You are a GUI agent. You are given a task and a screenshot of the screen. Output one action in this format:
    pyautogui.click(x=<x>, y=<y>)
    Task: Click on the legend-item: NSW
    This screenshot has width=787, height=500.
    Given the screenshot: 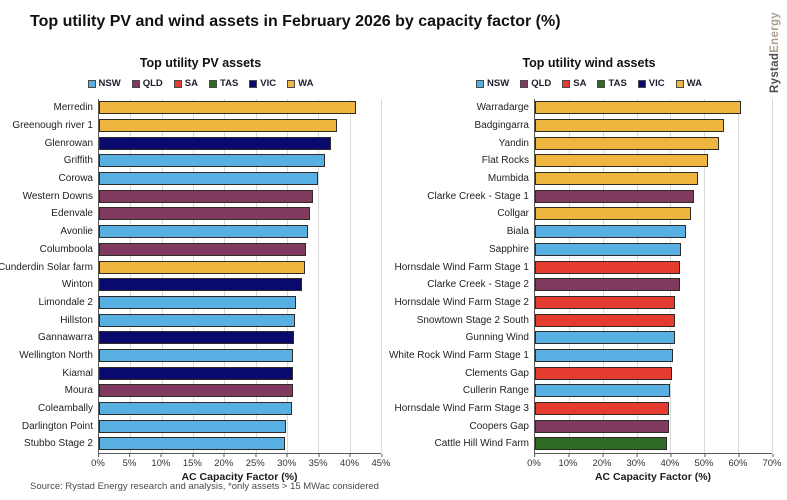 What is the action you would take?
    pyautogui.click(x=492, y=83)
    